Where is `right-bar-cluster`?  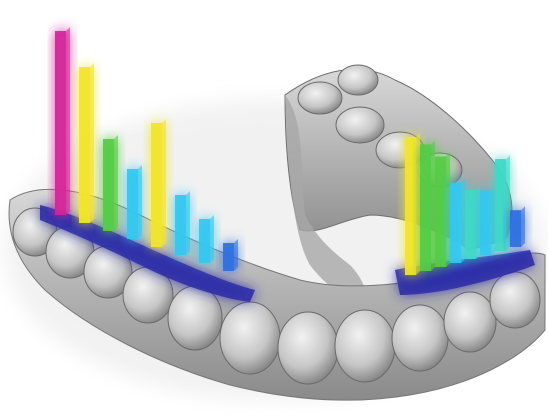 right-bar-cluster is located at coordinates (465, 204).